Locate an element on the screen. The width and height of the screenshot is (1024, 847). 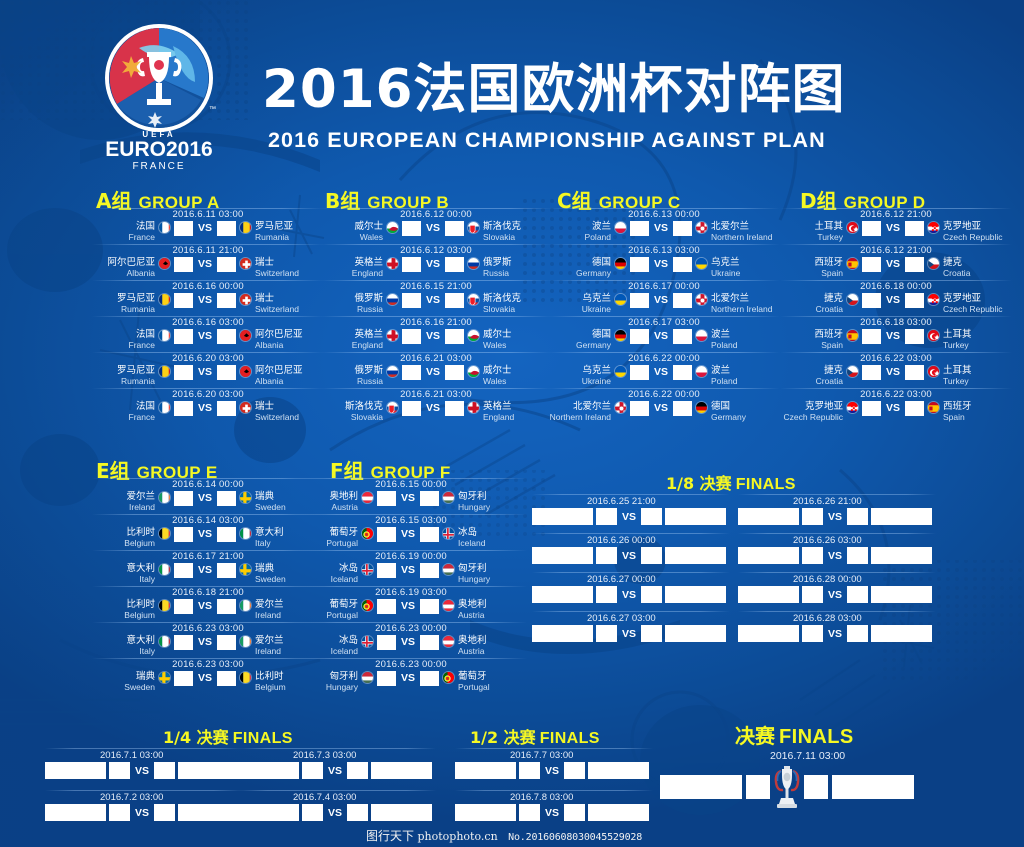
final-home-score-box is located at coordinates (758, 787).